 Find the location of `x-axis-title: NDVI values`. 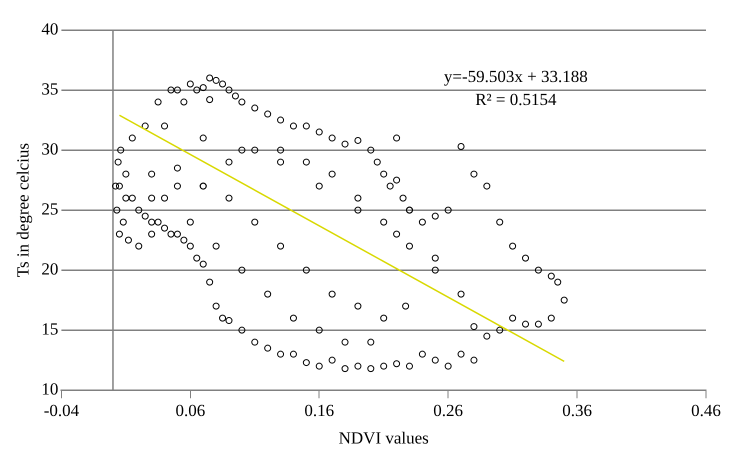

x-axis-title: NDVI values is located at coordinates (383, 438).